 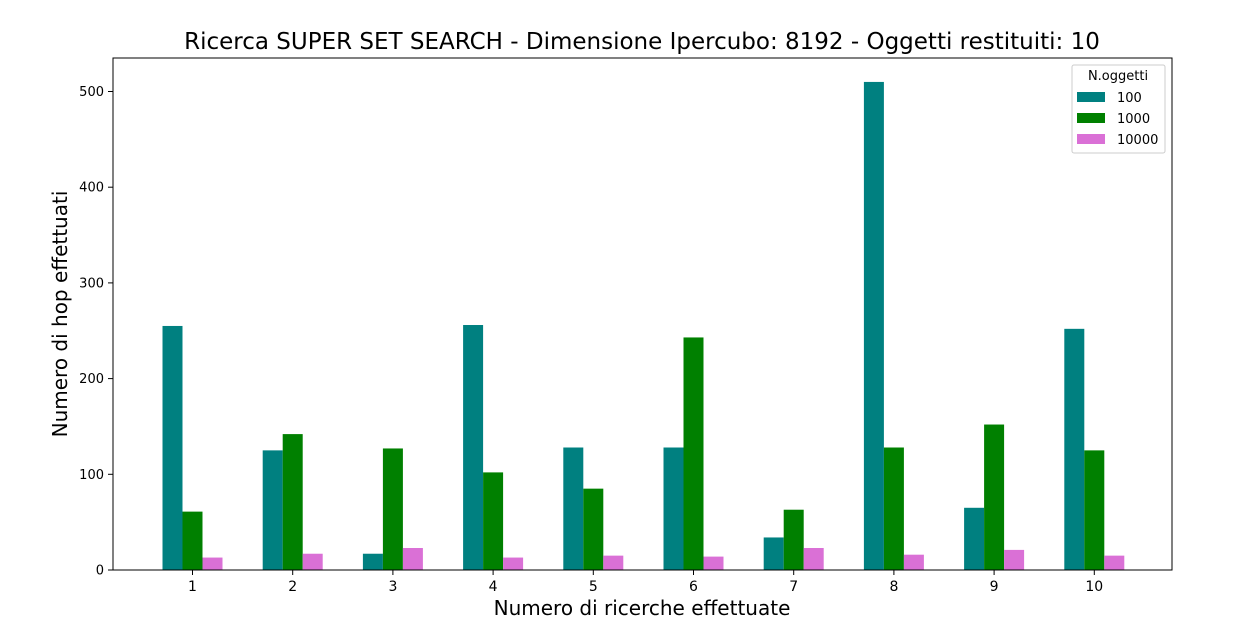 I want to click on legend-label-10000: 10000, so click(x=1137, y=140).